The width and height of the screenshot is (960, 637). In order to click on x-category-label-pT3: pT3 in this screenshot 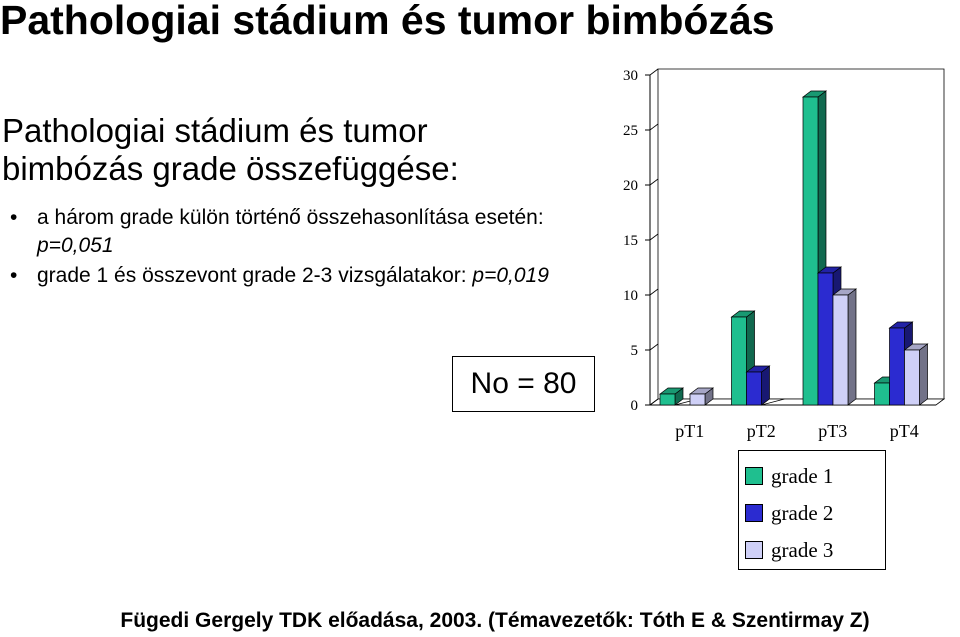, I will do `click(832, 431)`.